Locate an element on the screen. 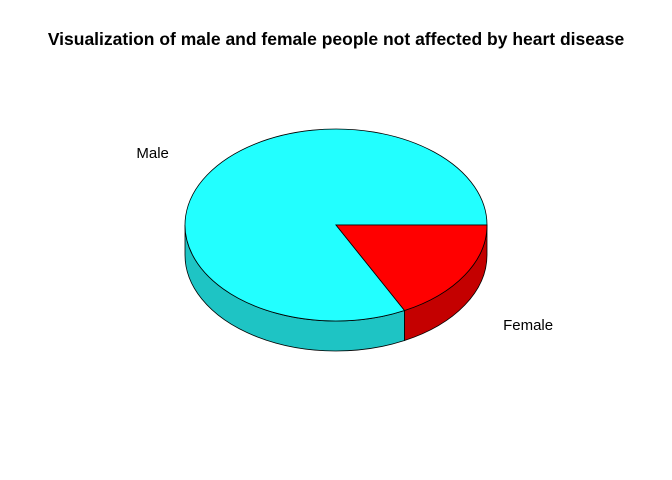  pie-slice-female is located at coordinates (411, 268).